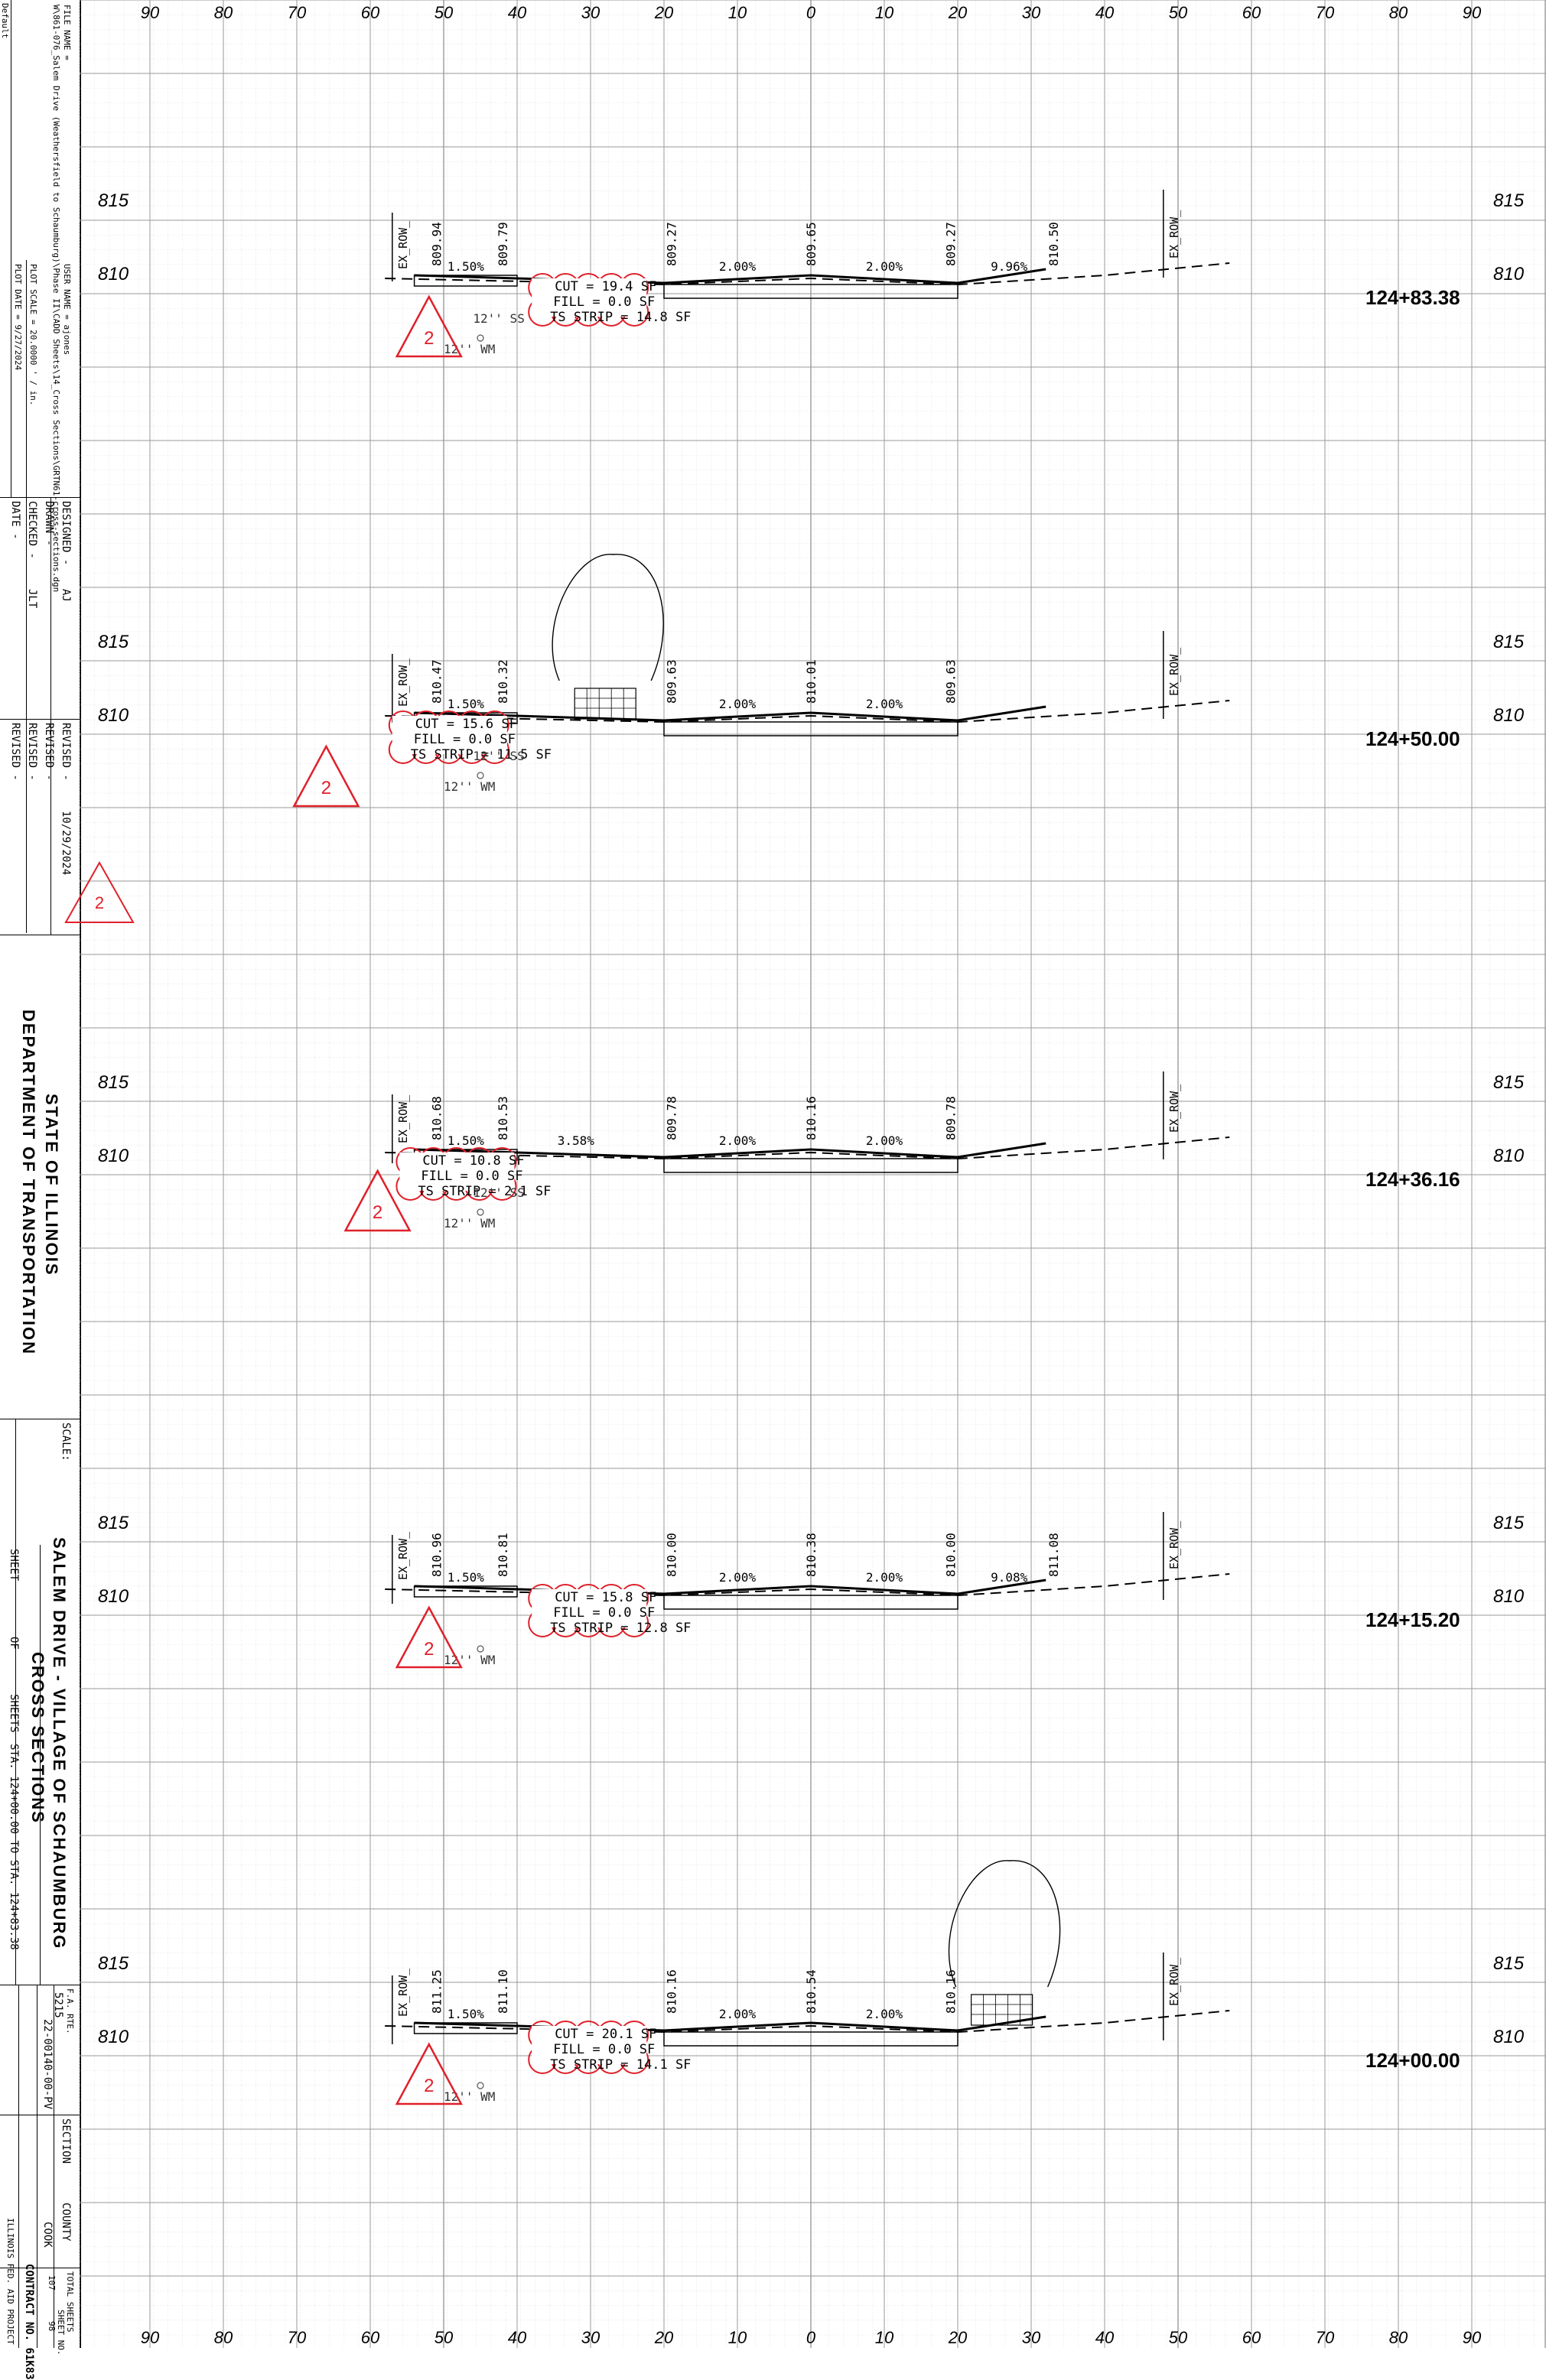 This screenshot has height=2380, width=1546. Describe the element at coordinates (1053, 244) in the screenshot. I see `elevation-callout: 810.50` at that location.